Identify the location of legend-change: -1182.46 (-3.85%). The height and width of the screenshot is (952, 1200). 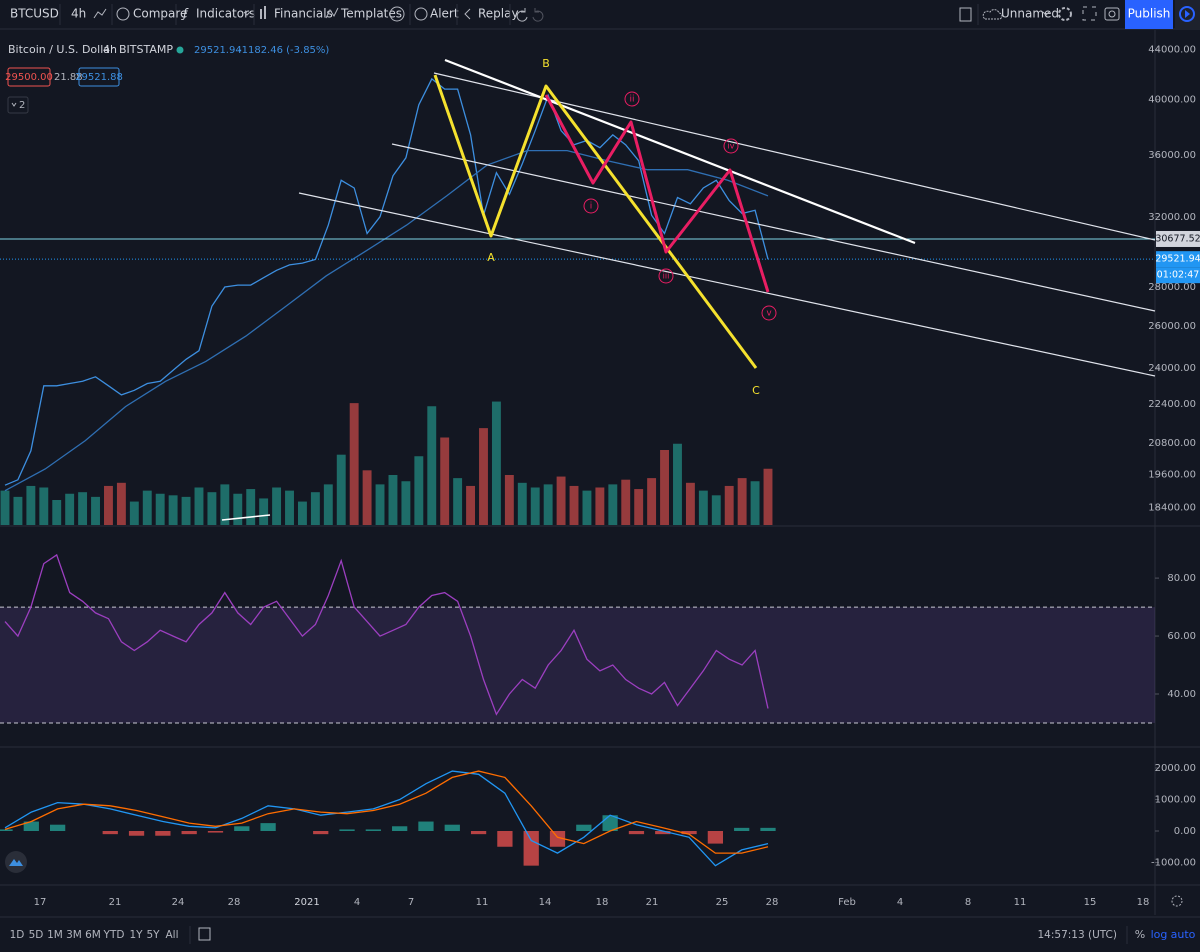
(283, 50).